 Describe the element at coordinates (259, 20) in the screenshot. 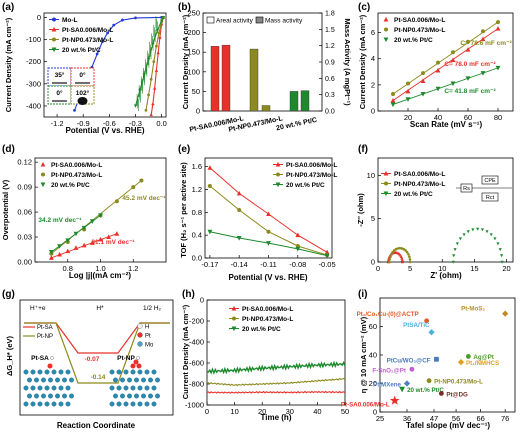

I see `legend-swatch` at that location.